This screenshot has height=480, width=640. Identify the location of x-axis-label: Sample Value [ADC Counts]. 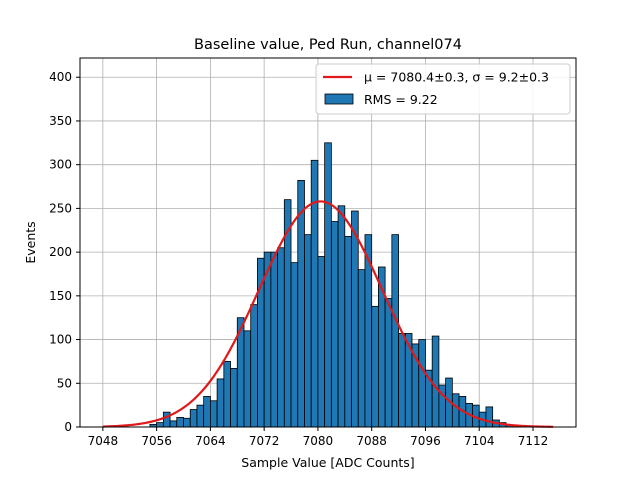
(327, 462).